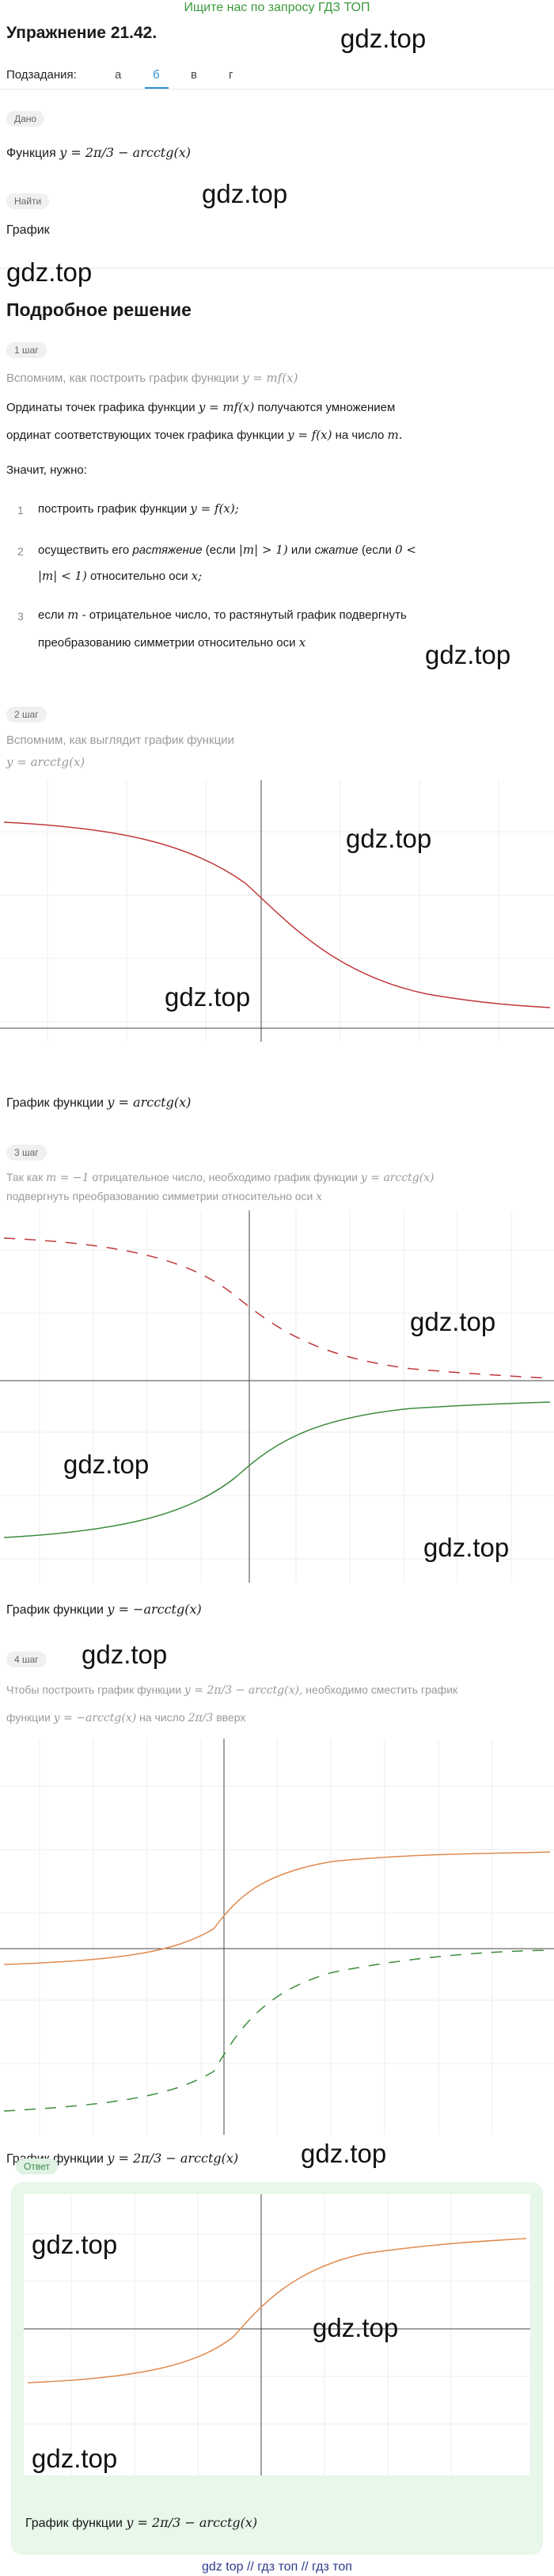 The image size is (554, 2576). Describe the element at coordinates (405, 550) in the screenshot. I see `formula: 0 <` at that location.